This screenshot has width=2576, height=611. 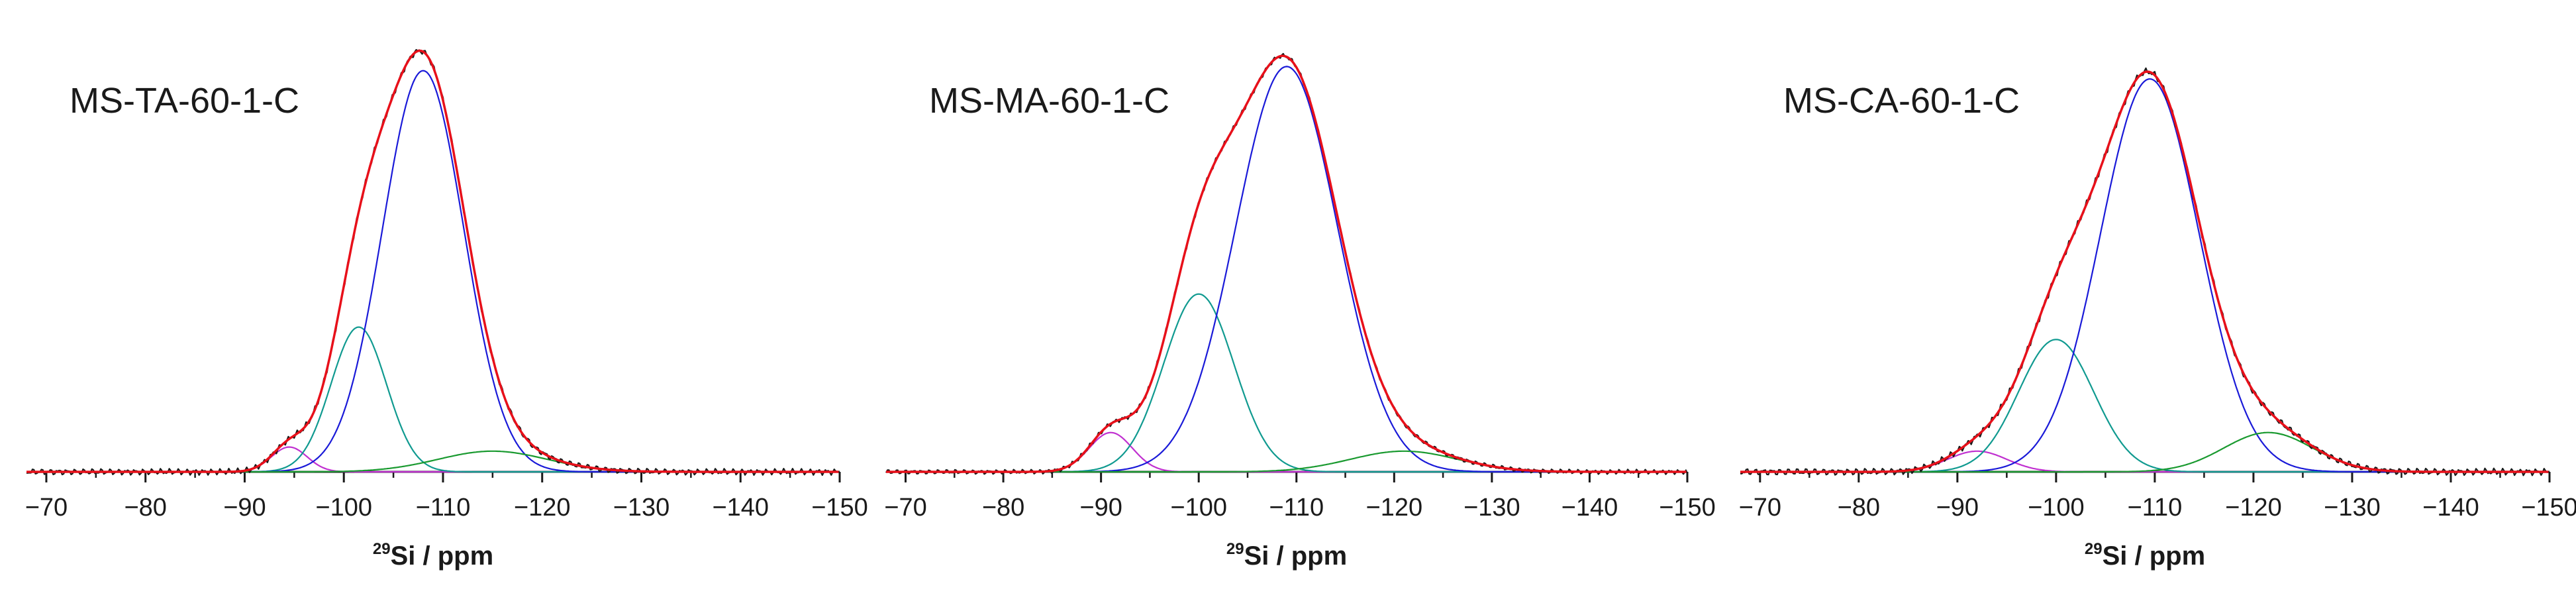 What do you see at coordinates (1049, 101) in the screenshot?
I see `panel-title: MS-MA-60-1-C` at bounding box center [1049, 101].